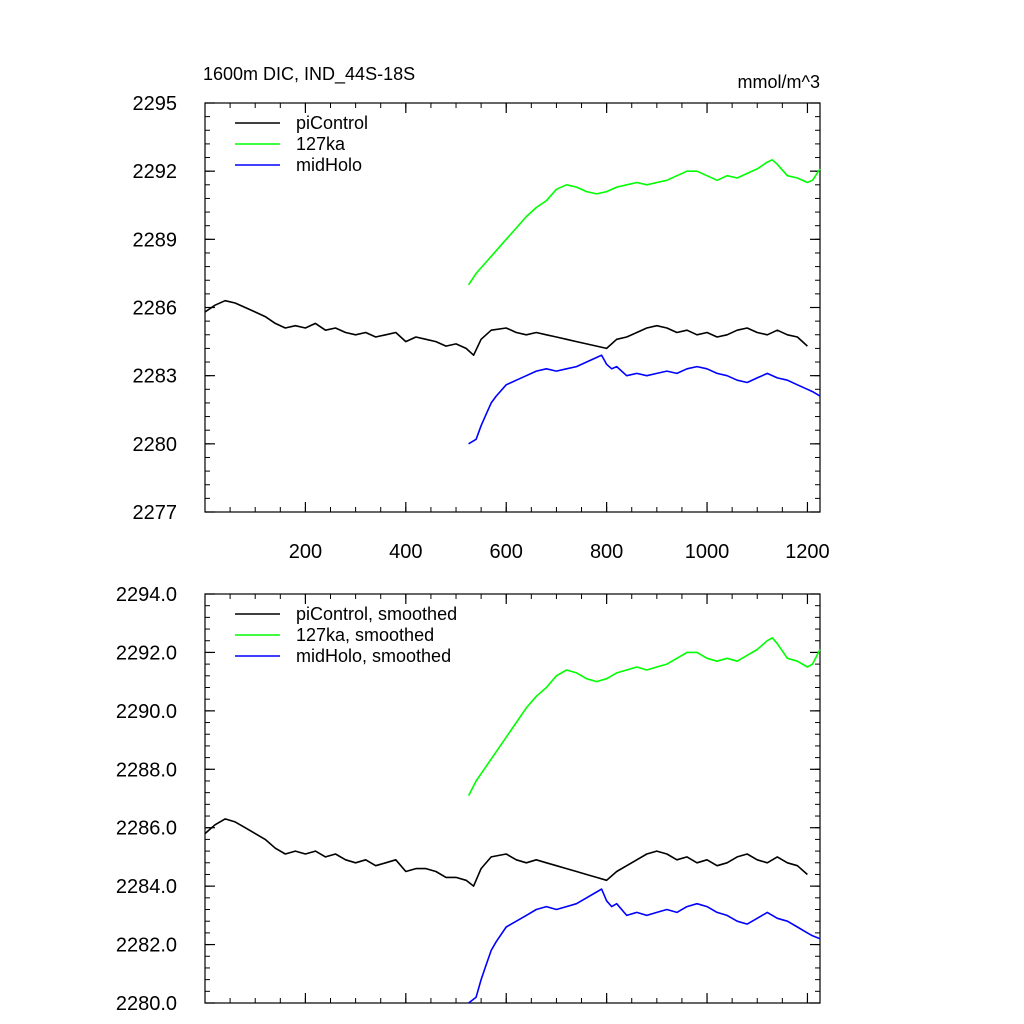 This screenshot has height=1024, width=1024. I want to click on y-tick-label: 2288.0, so click(146, 770).